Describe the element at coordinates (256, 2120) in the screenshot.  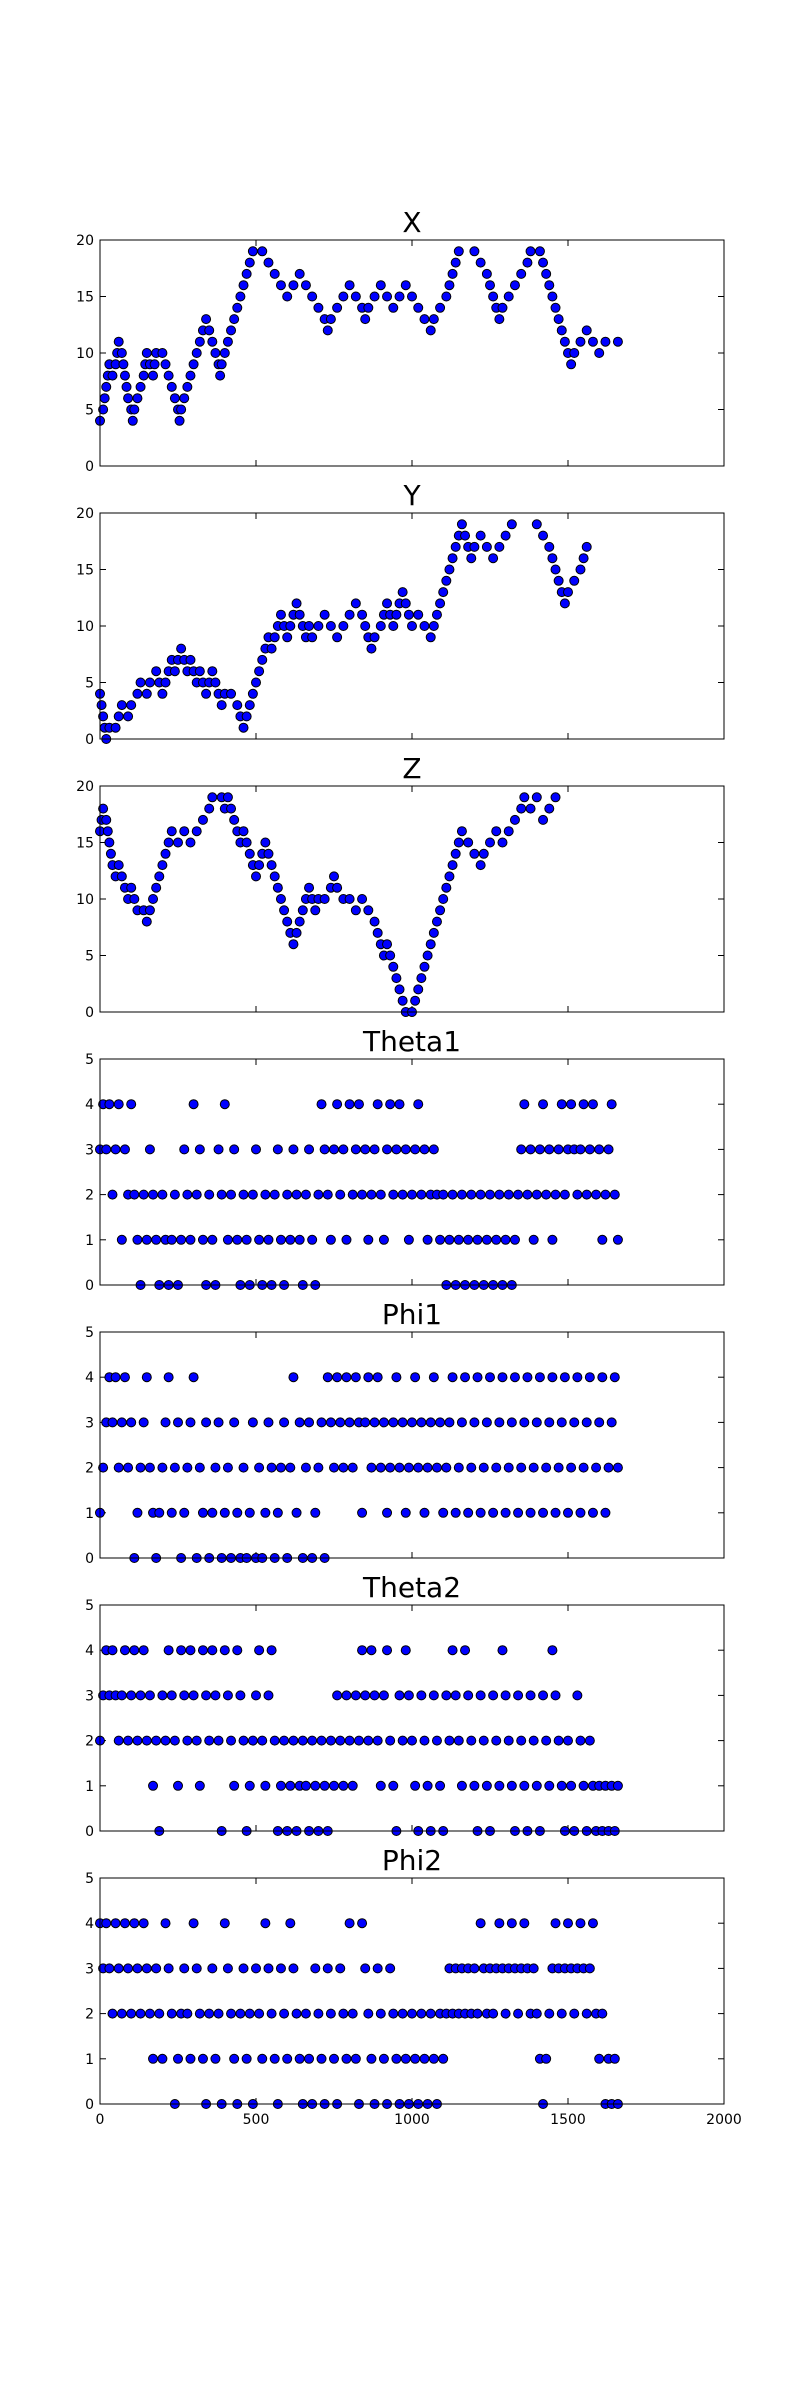
I see `x-tick-label: 500` at that location.